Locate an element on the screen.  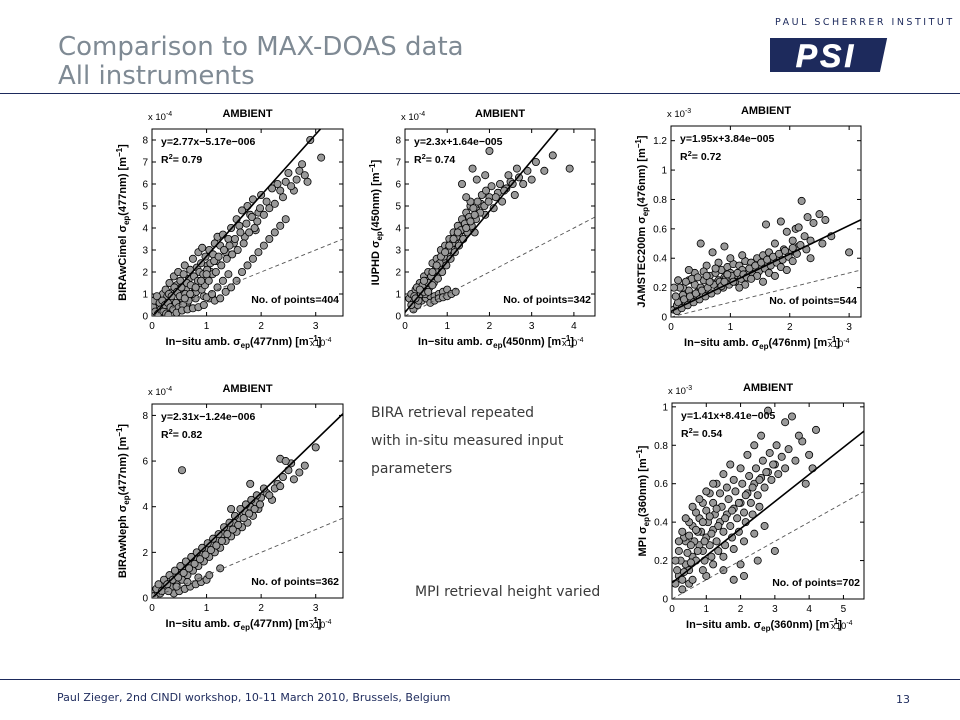
y-tick-label: 1 is located at coordinates (145, 295).